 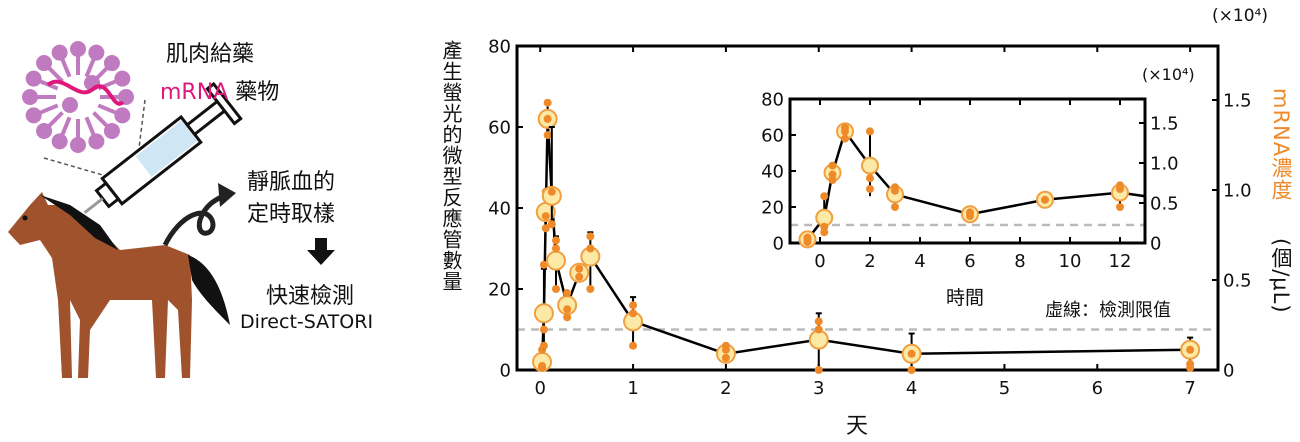 What do you see at coordinates (291, 214) in the screenshot?
I see `sampling-label-2: 定時取樣` at bounding box center [291, 214].